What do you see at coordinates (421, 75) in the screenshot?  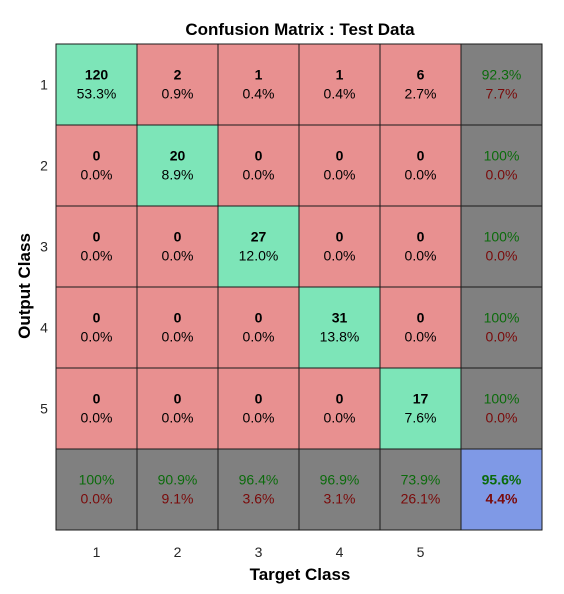 I see `cell-count: 6` at bounding box center [421, 75].